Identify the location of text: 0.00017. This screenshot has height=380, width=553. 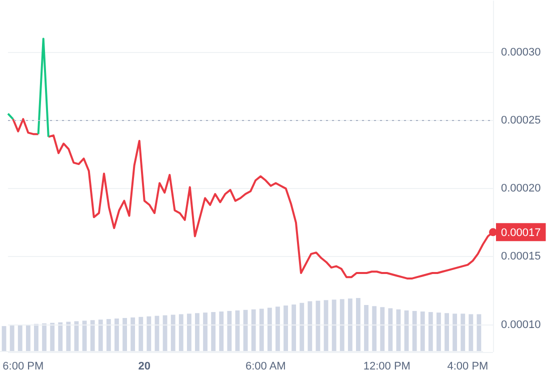
(521, 233).